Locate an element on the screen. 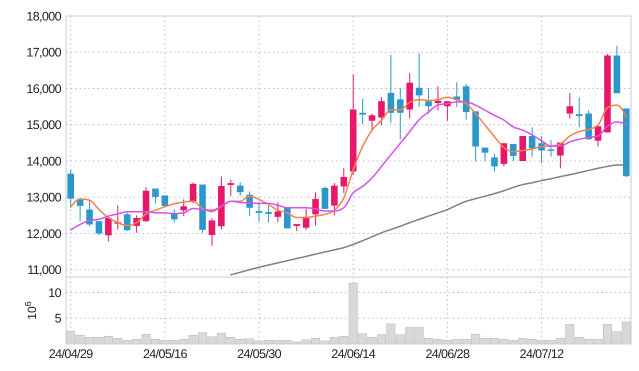 The height and width of the screenshot is (371, 639). y-tick-label: 14,000 is located at coordinates (44, 161).